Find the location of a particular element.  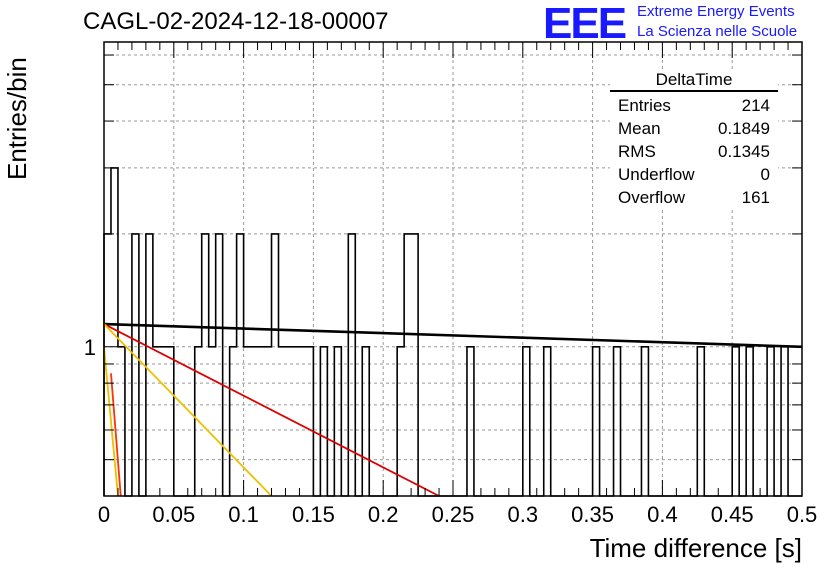

x-tick-label: 0.45 is located at coordinates (732, 514).